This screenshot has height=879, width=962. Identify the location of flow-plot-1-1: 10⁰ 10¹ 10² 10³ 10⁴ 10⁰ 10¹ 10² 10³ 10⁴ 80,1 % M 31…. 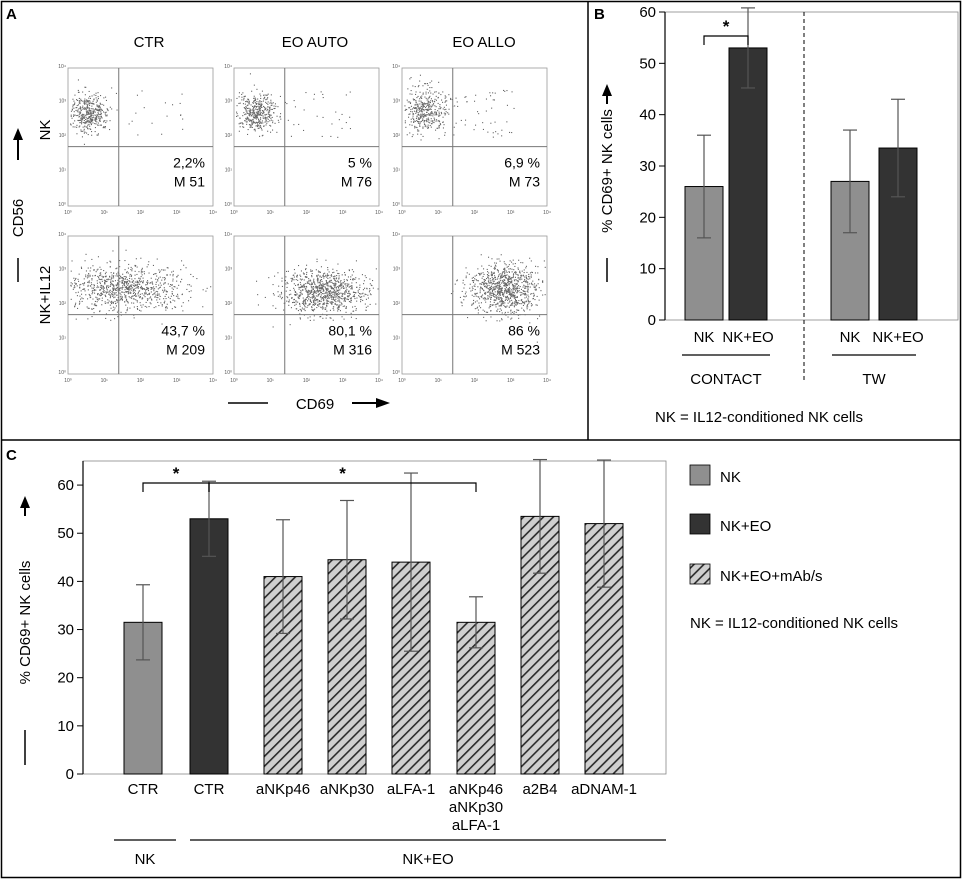
(303, 308).